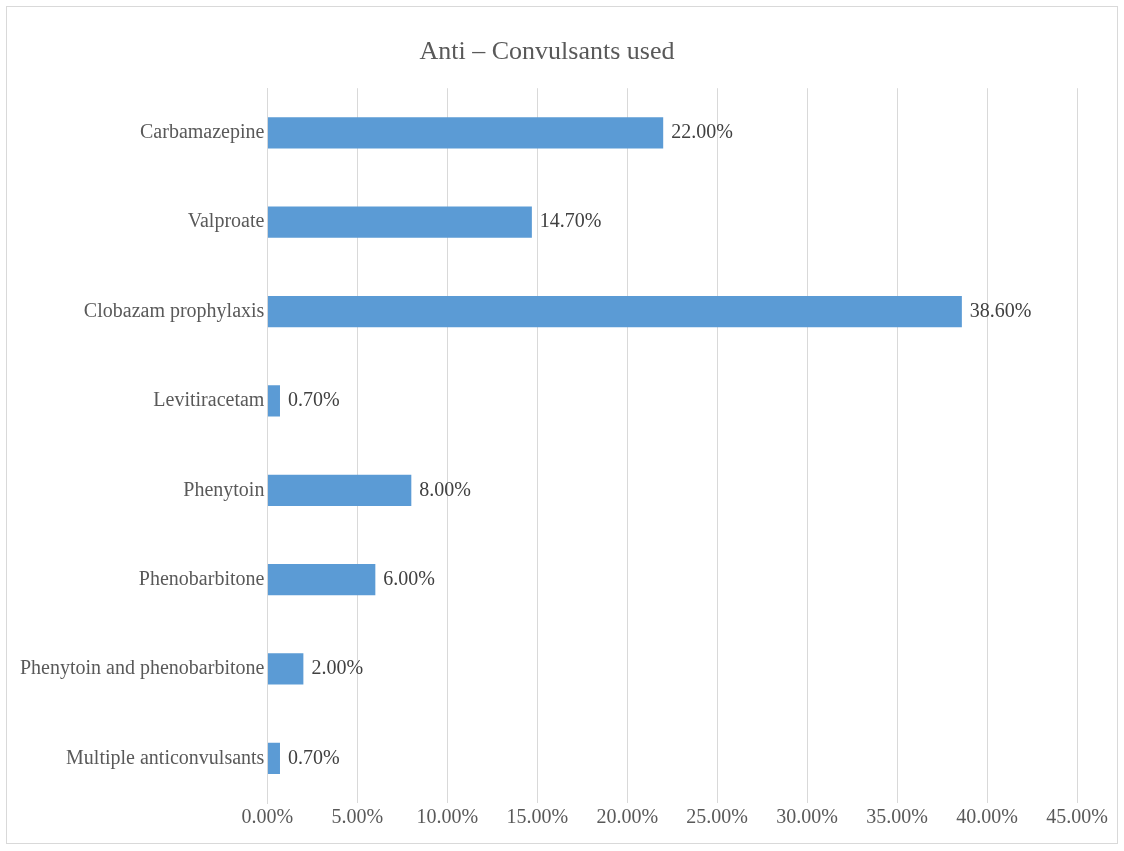 The width and height of the screenshot is (1124, 851). I want to click on x-tick-label: 15.00%, so click(537, 816).